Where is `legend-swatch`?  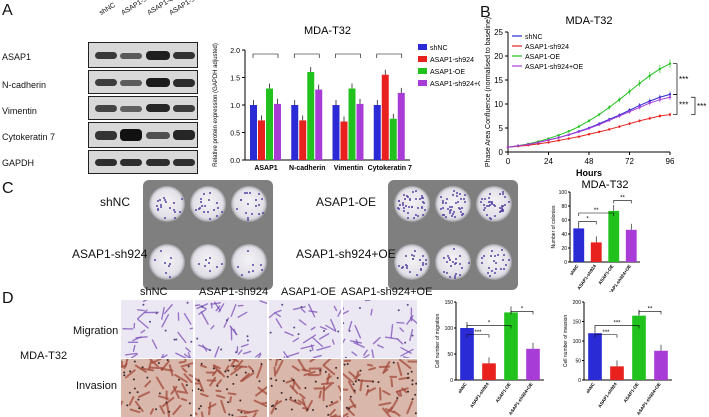
legend-swatch is located at coordinates (422, 47).